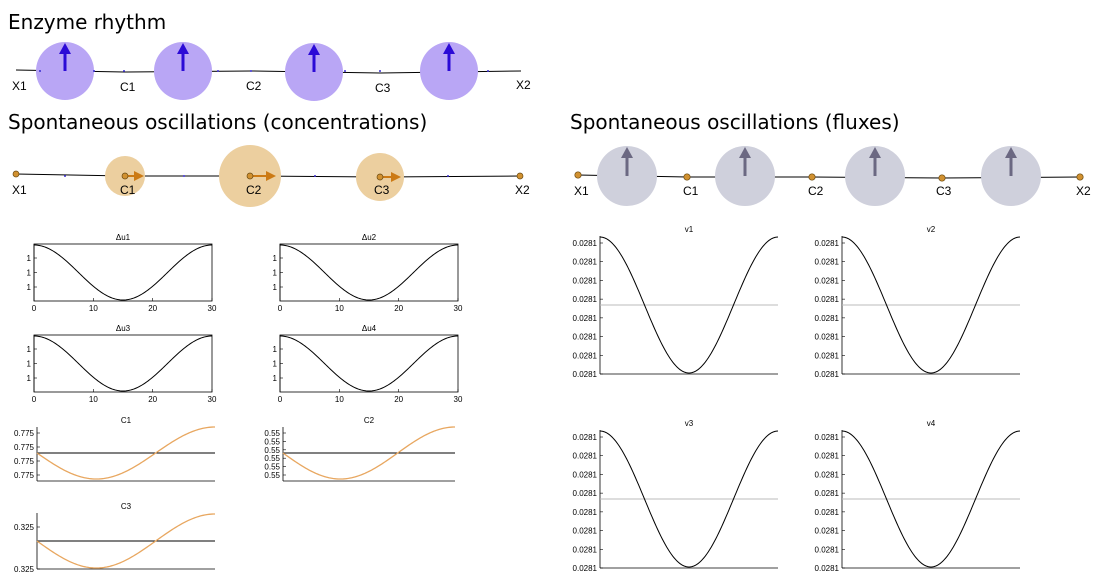  Describe the element at coordinates (931, 423) in the screenshot. I see `v-plot-4-title: v4` at that location.